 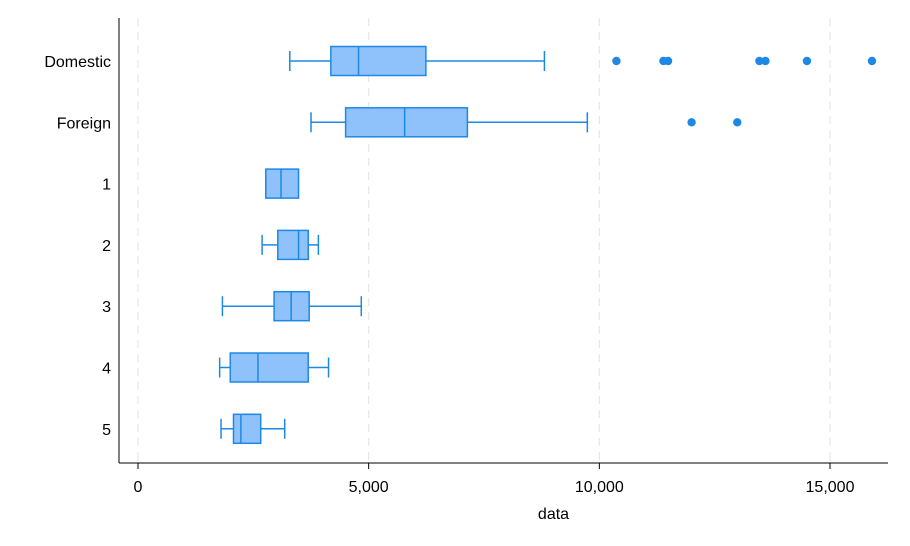 What do you see at coordinates (77, 62) in the screenshot?
I see `category-label: Domestic` at bounding box center [77, 62].